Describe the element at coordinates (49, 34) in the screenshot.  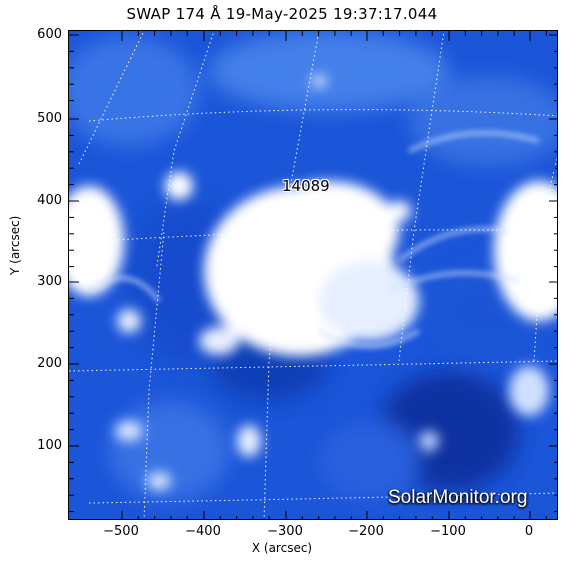
I see `y-tick-label: 600` at that location.